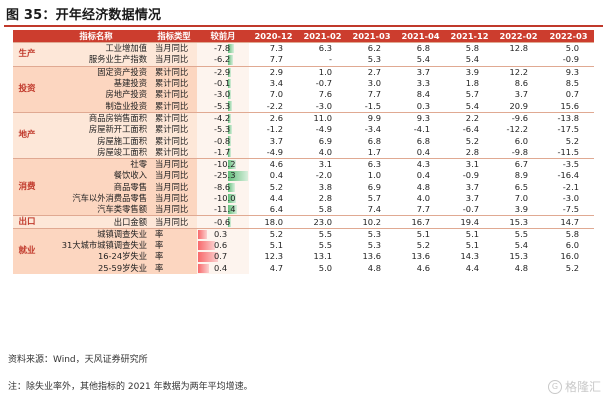 The width and height of the screenshot is (607, 401). I want to click on table-row: 投资 固定资产投资 累计同比 -2.9 2.9 1.0 2.7 3.7 3.9 12.2 9.3, so click(303, 89).